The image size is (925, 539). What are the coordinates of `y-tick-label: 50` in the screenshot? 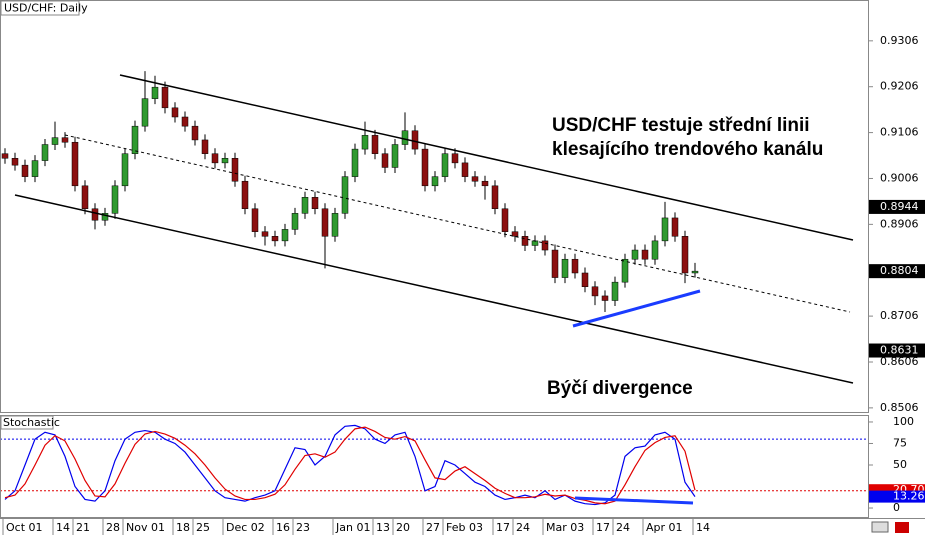 It's located at (900, 464).